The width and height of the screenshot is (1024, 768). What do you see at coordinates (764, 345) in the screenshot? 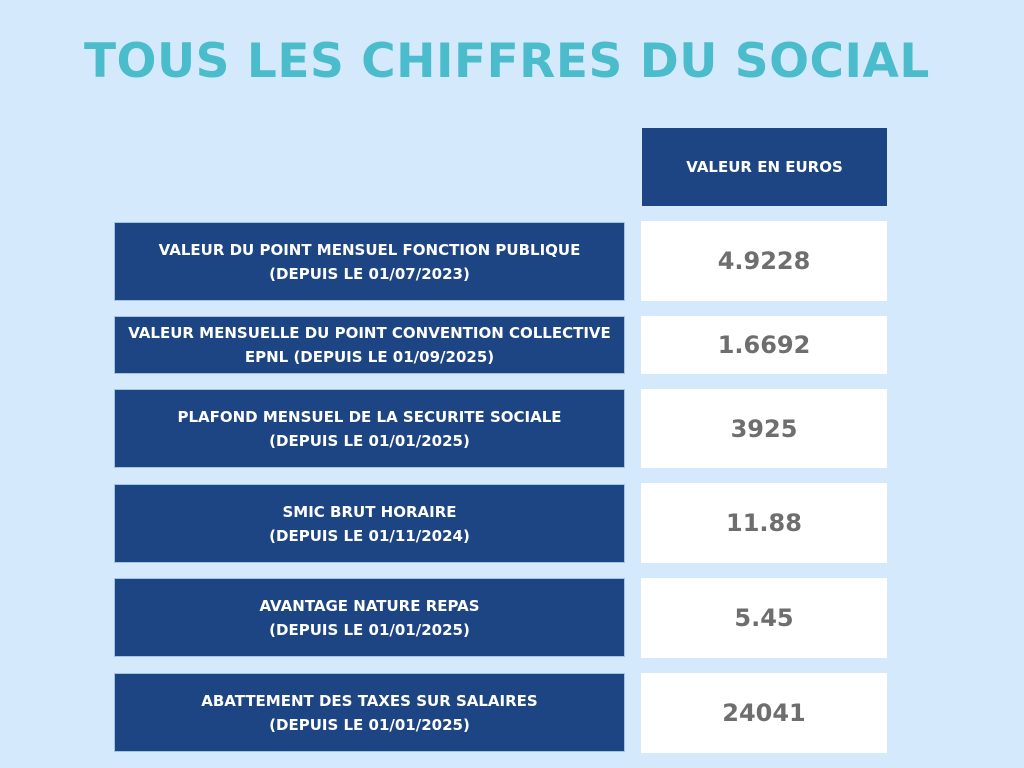
I see `row-value-point-convention-collective: 1.6692` at bounding box center [764, 345].